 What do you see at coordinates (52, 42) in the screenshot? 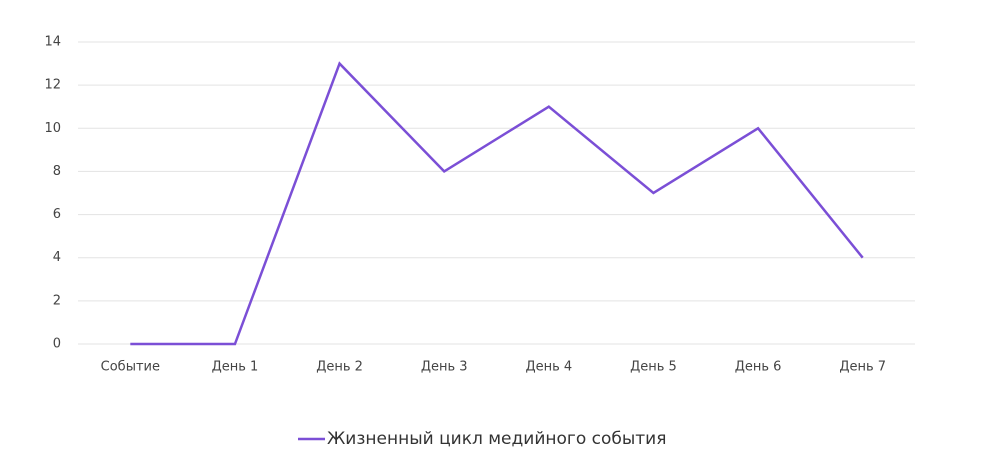
I see `y-tick-label: 14` at bounding box center [52, 42].